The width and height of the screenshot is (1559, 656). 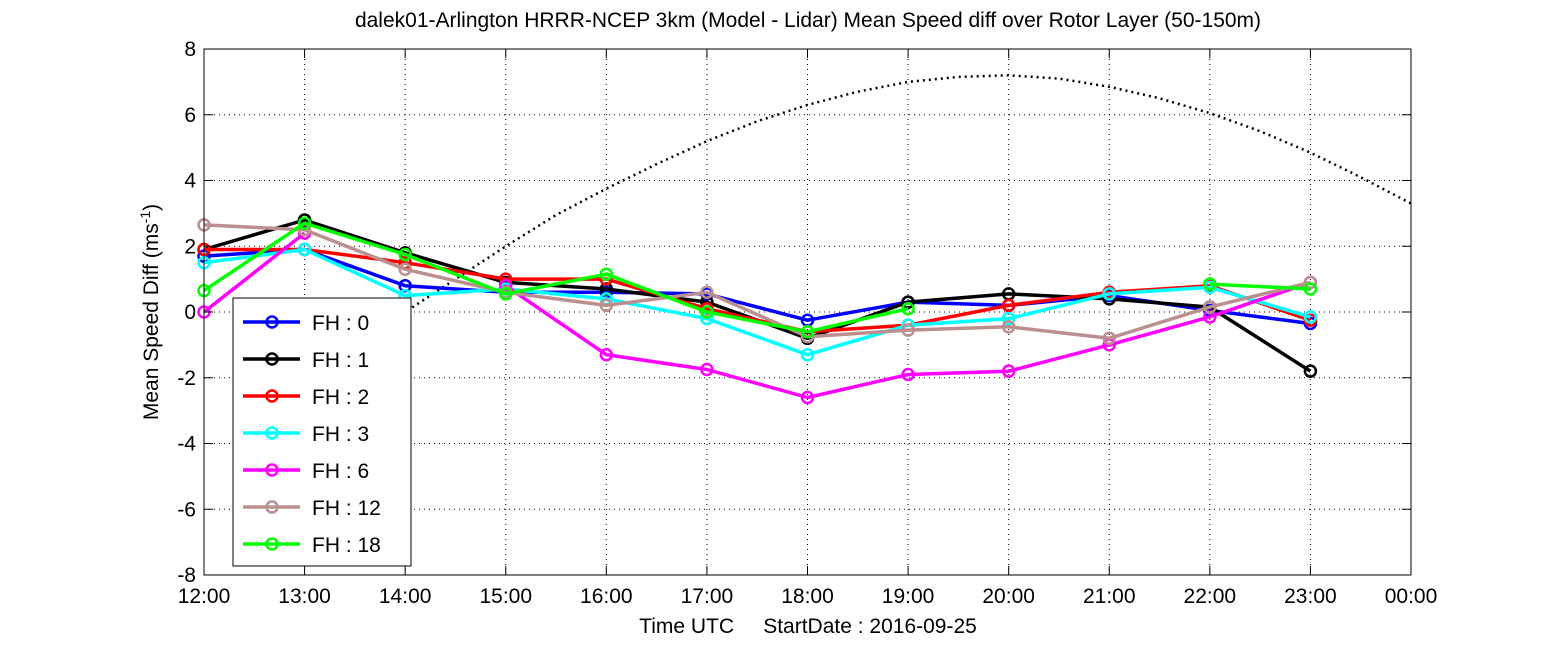 What do you see at coordinates (346, 545) in the screenshot?
I see `legend-label: FH : 18` at bounding box center [346, 545].